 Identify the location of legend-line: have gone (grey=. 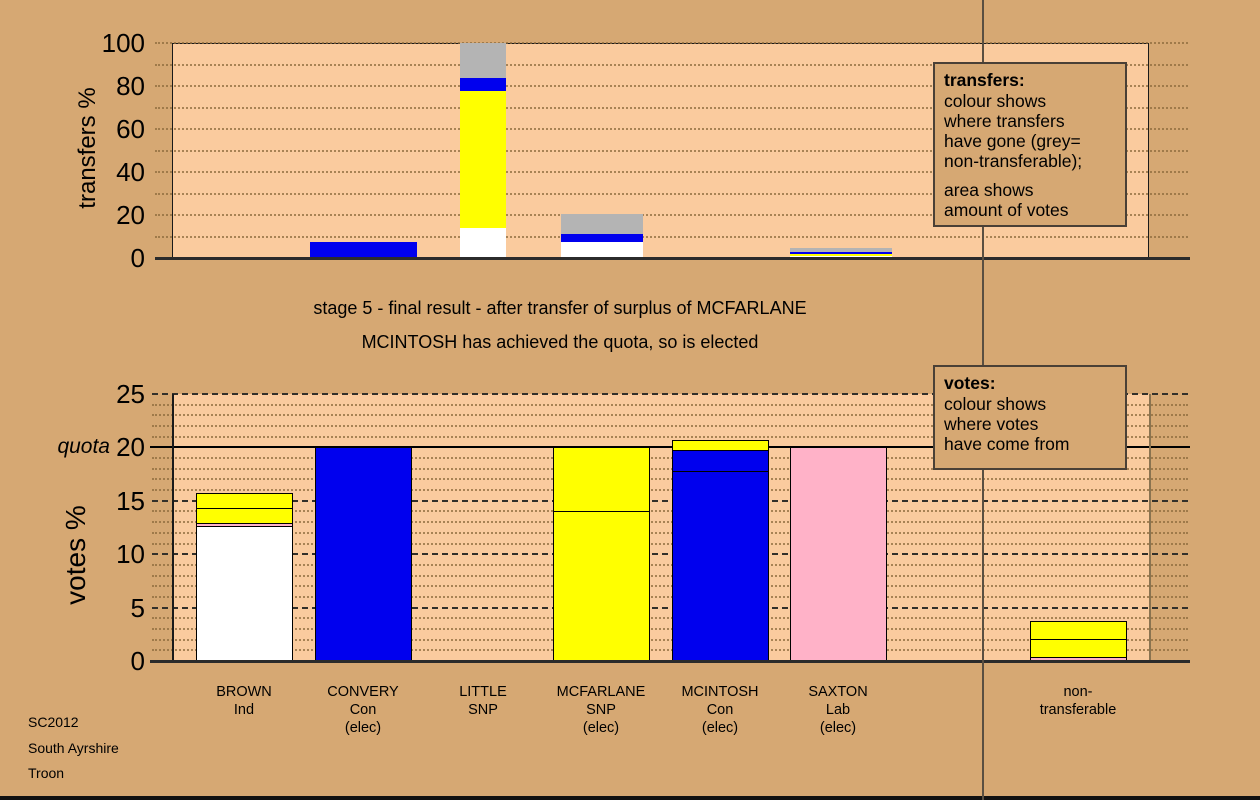
(1012, 141).